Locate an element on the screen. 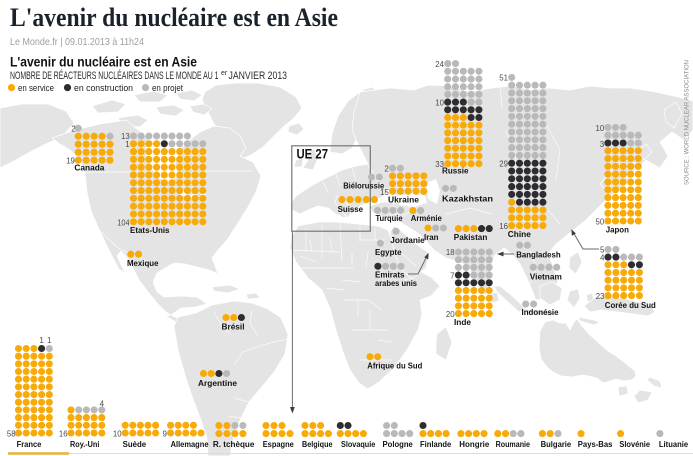 This screenshot has width=693, height=456. svg-text: Slovénie is located at coordinates (634, 444).